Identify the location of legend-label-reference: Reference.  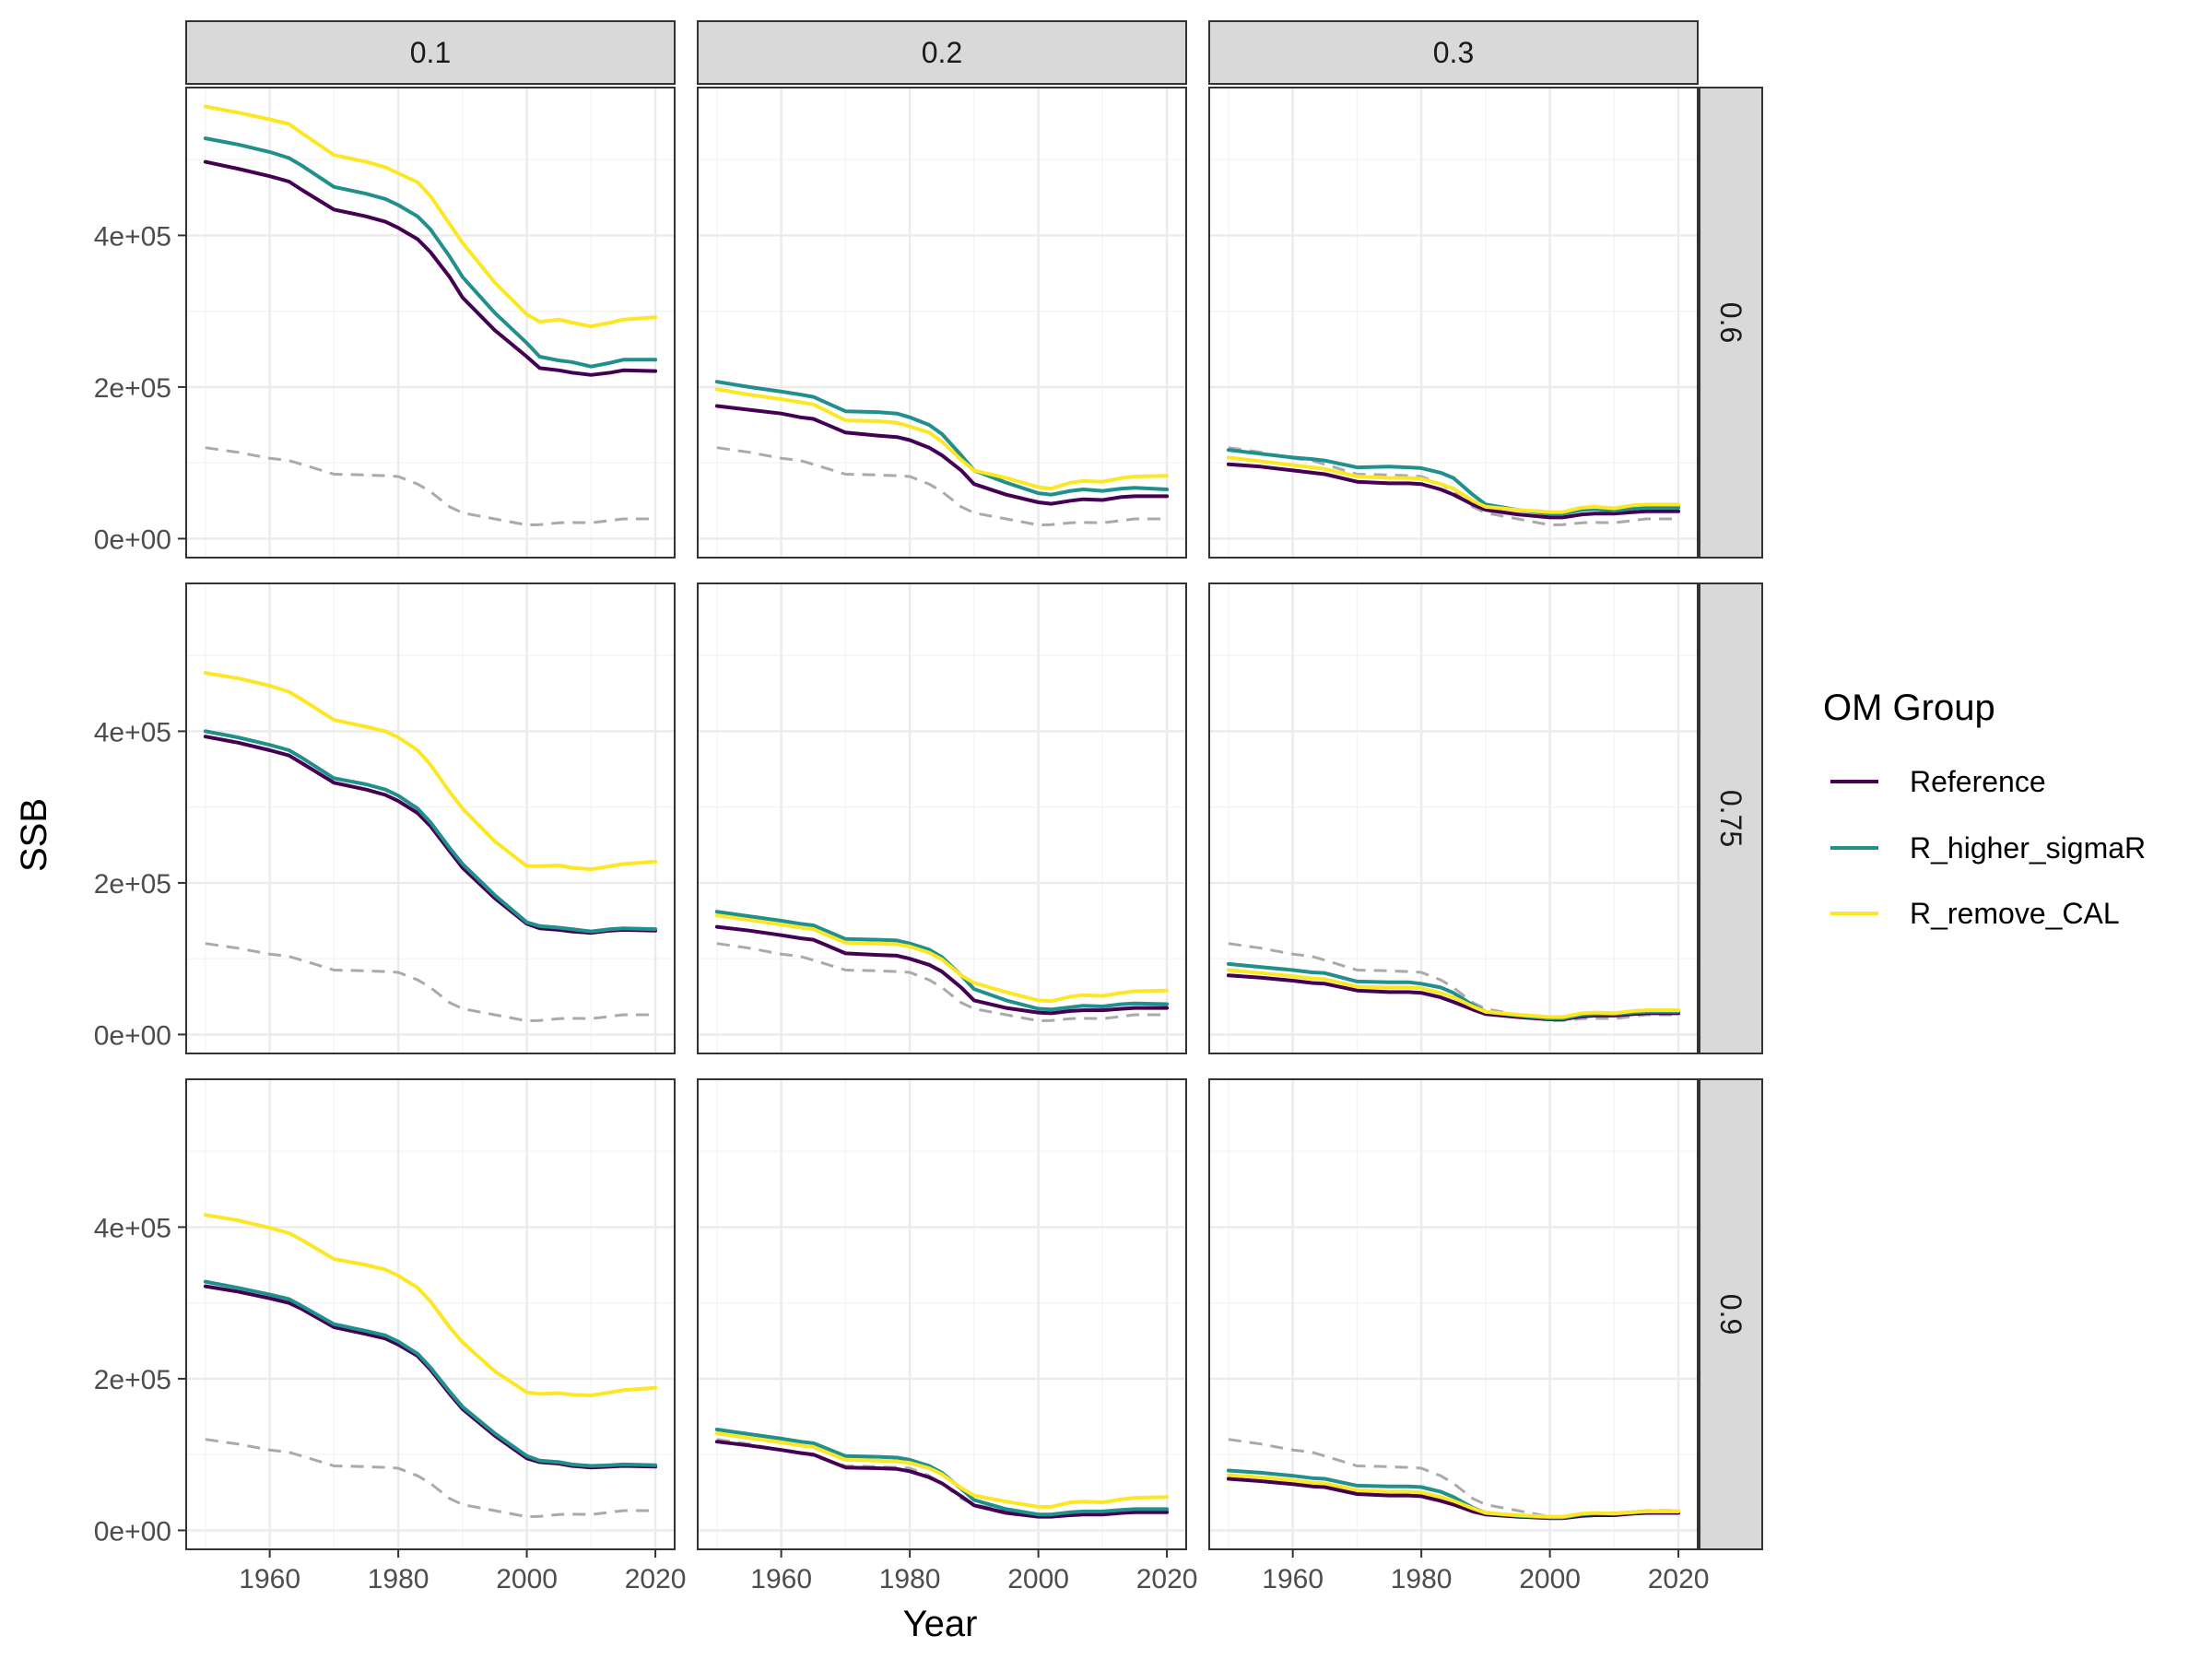
(1978, 781).